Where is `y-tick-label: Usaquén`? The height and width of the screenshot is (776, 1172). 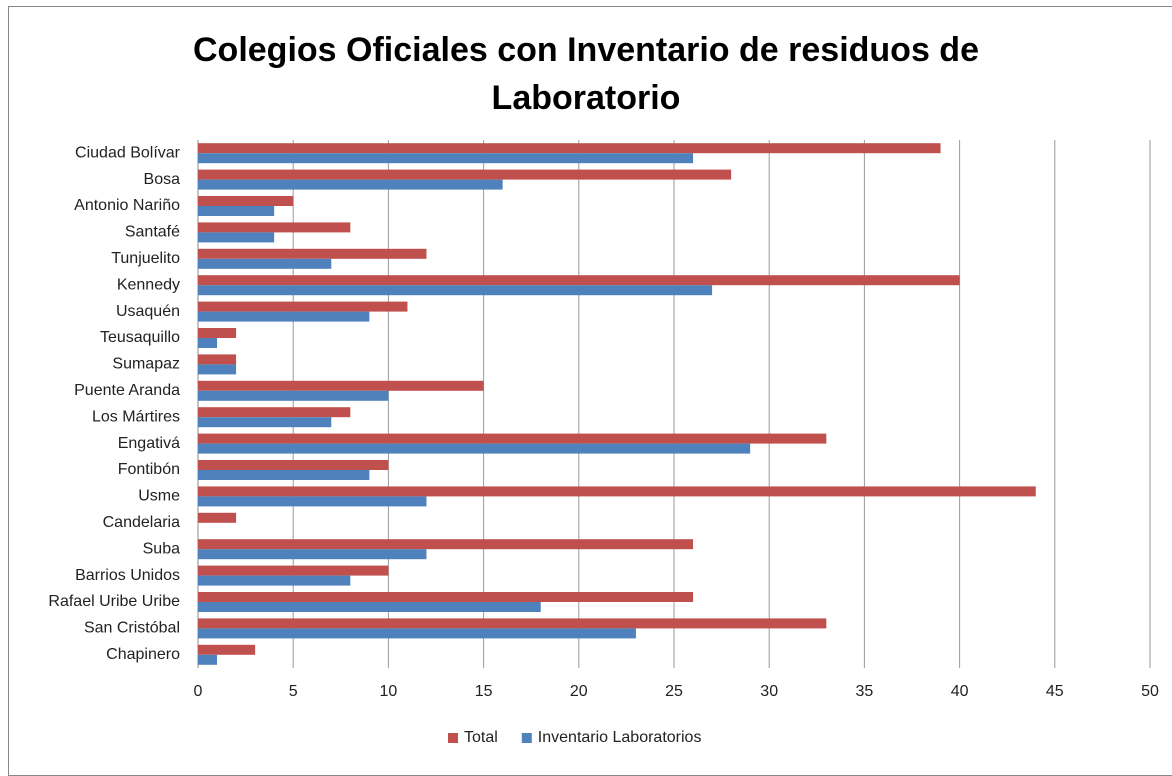
y-tick-label: Usaquén is located at coordinates (148, 311).